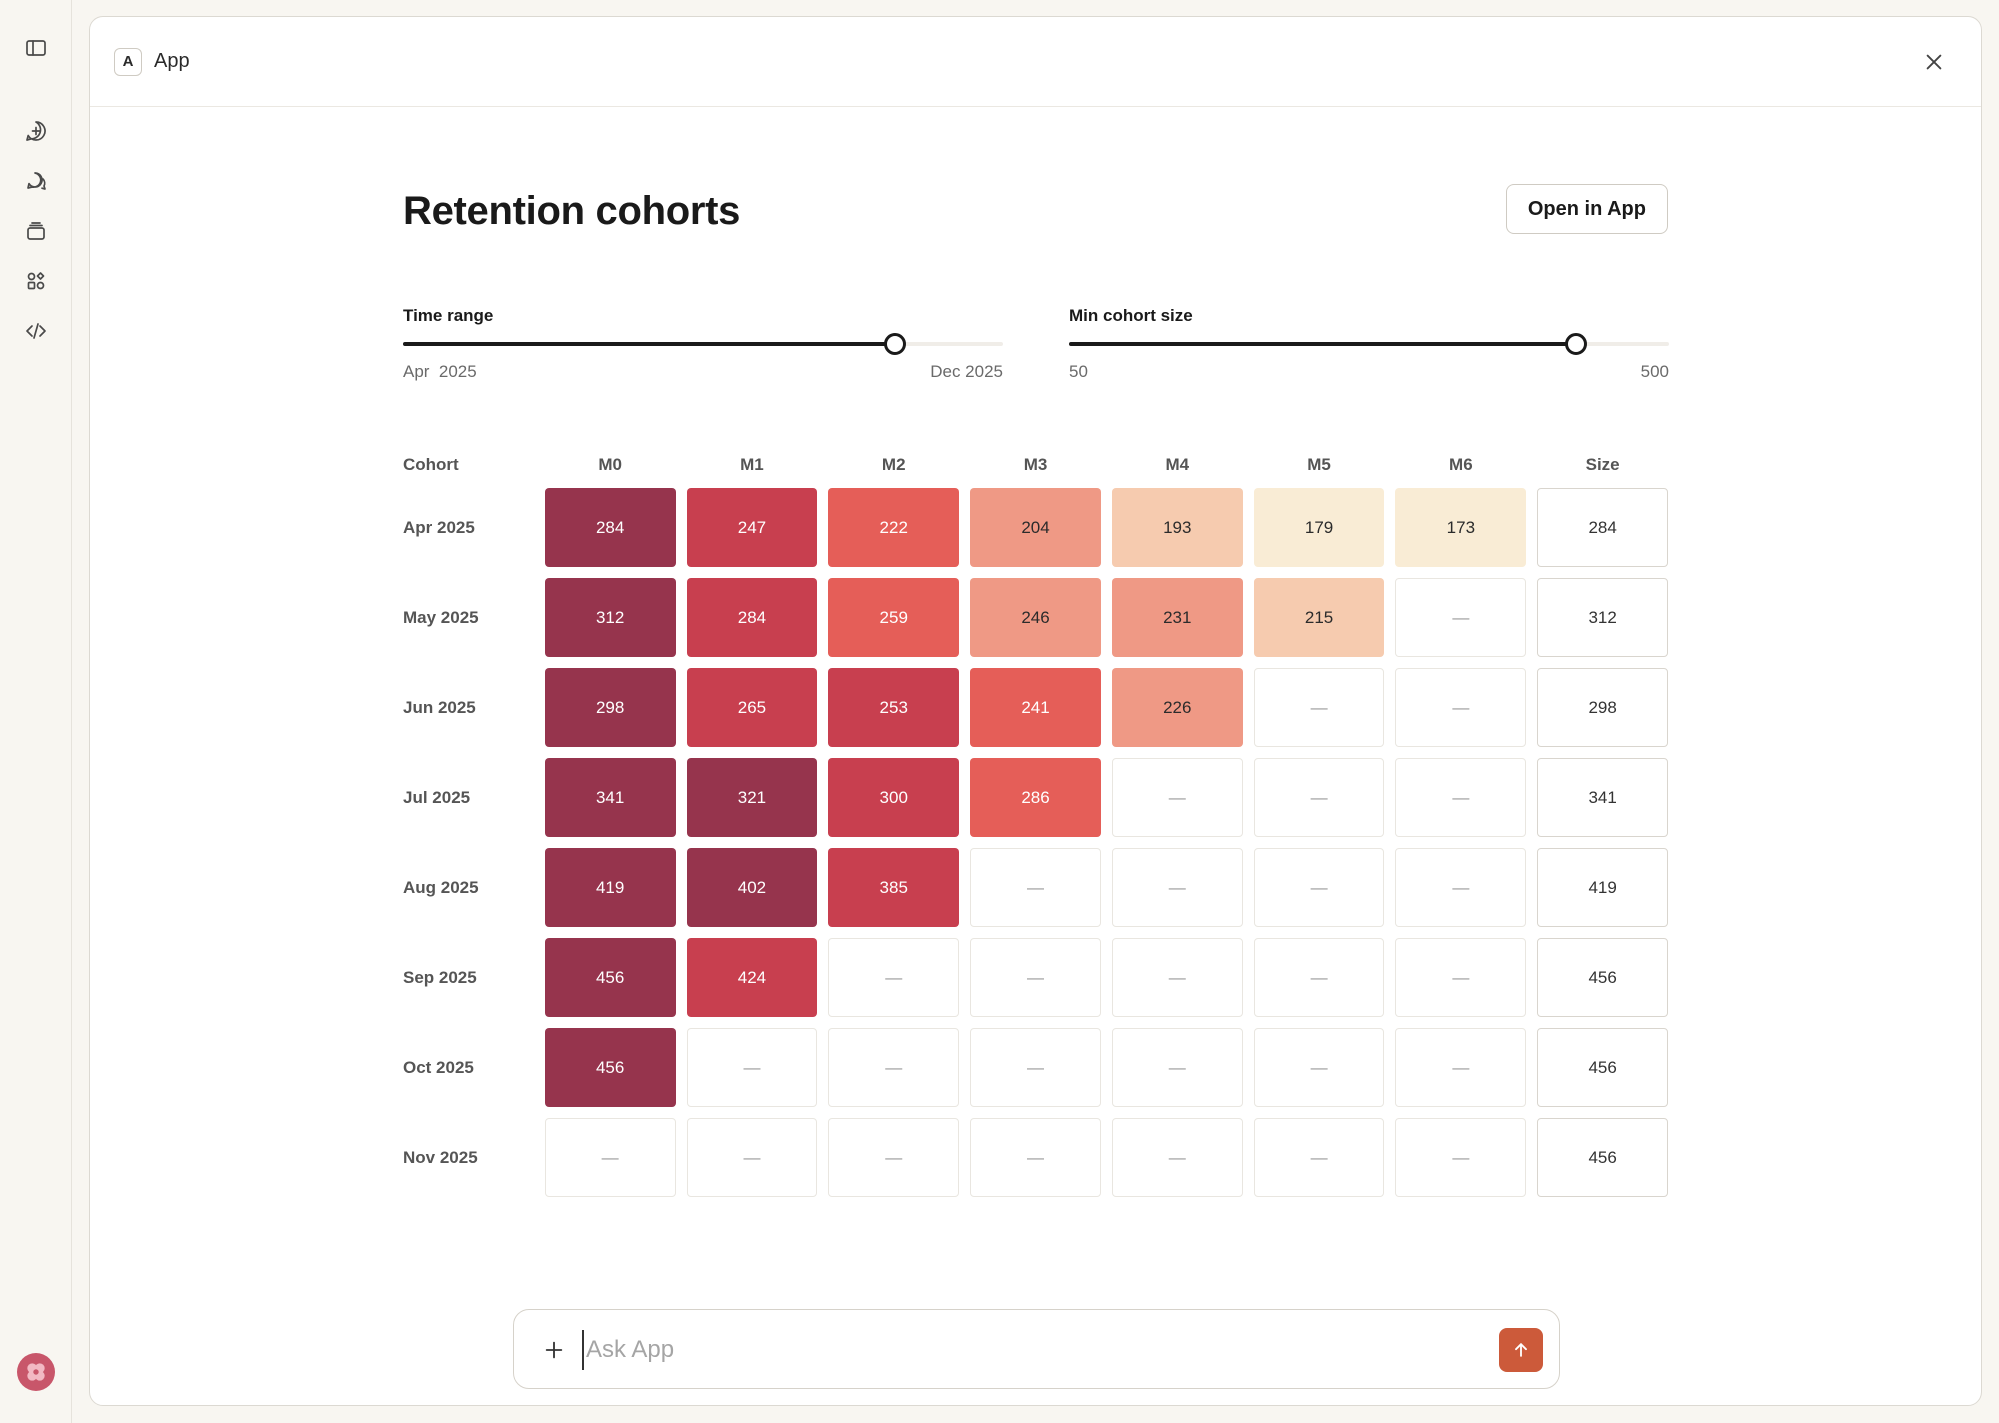  What do you see at coordinates (440, 977) in the screenshot?
I see `cohort-label: Sep 2025` at bounding box center [440, 977].